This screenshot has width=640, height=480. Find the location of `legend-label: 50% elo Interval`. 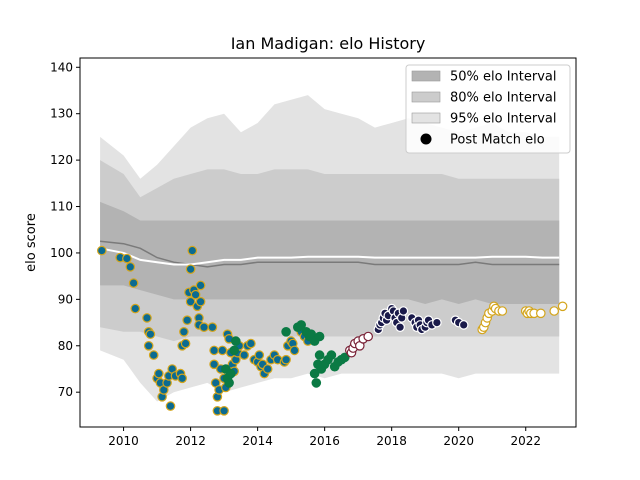

legend-label: 50% elo Interval is located at coordinates (503, 77).